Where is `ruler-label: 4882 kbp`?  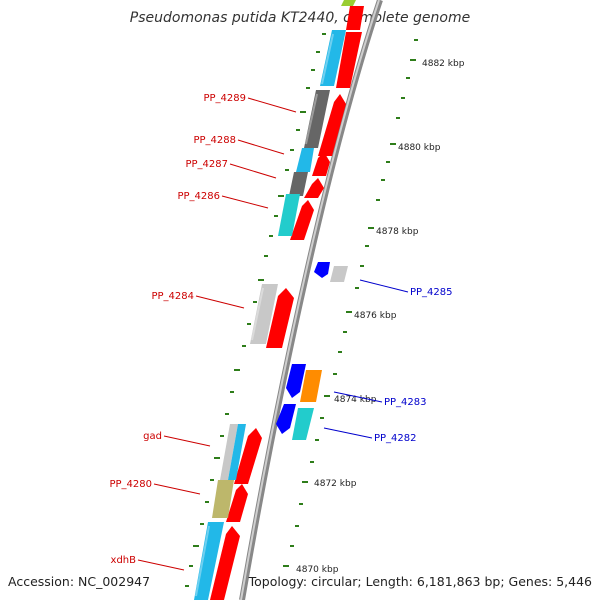 ruler-label: 4882 kbp is located at coordinates (443, 64).